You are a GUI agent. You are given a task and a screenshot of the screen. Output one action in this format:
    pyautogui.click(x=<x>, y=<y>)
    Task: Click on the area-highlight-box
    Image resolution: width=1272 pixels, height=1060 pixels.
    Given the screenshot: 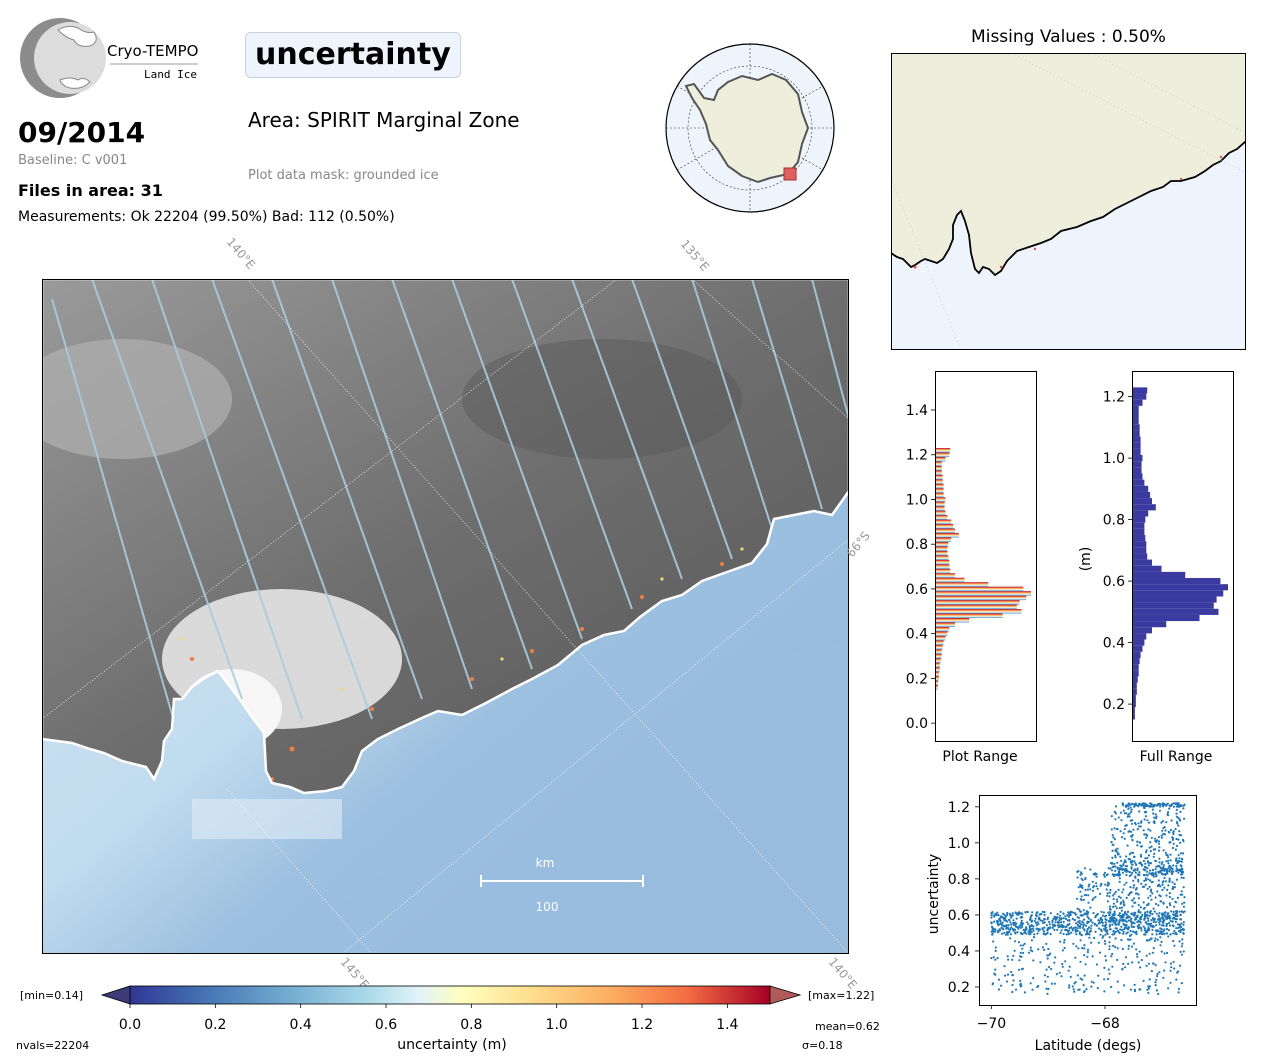 What is the action you would take?
    pyautogui.click(x=790, y=174)
    